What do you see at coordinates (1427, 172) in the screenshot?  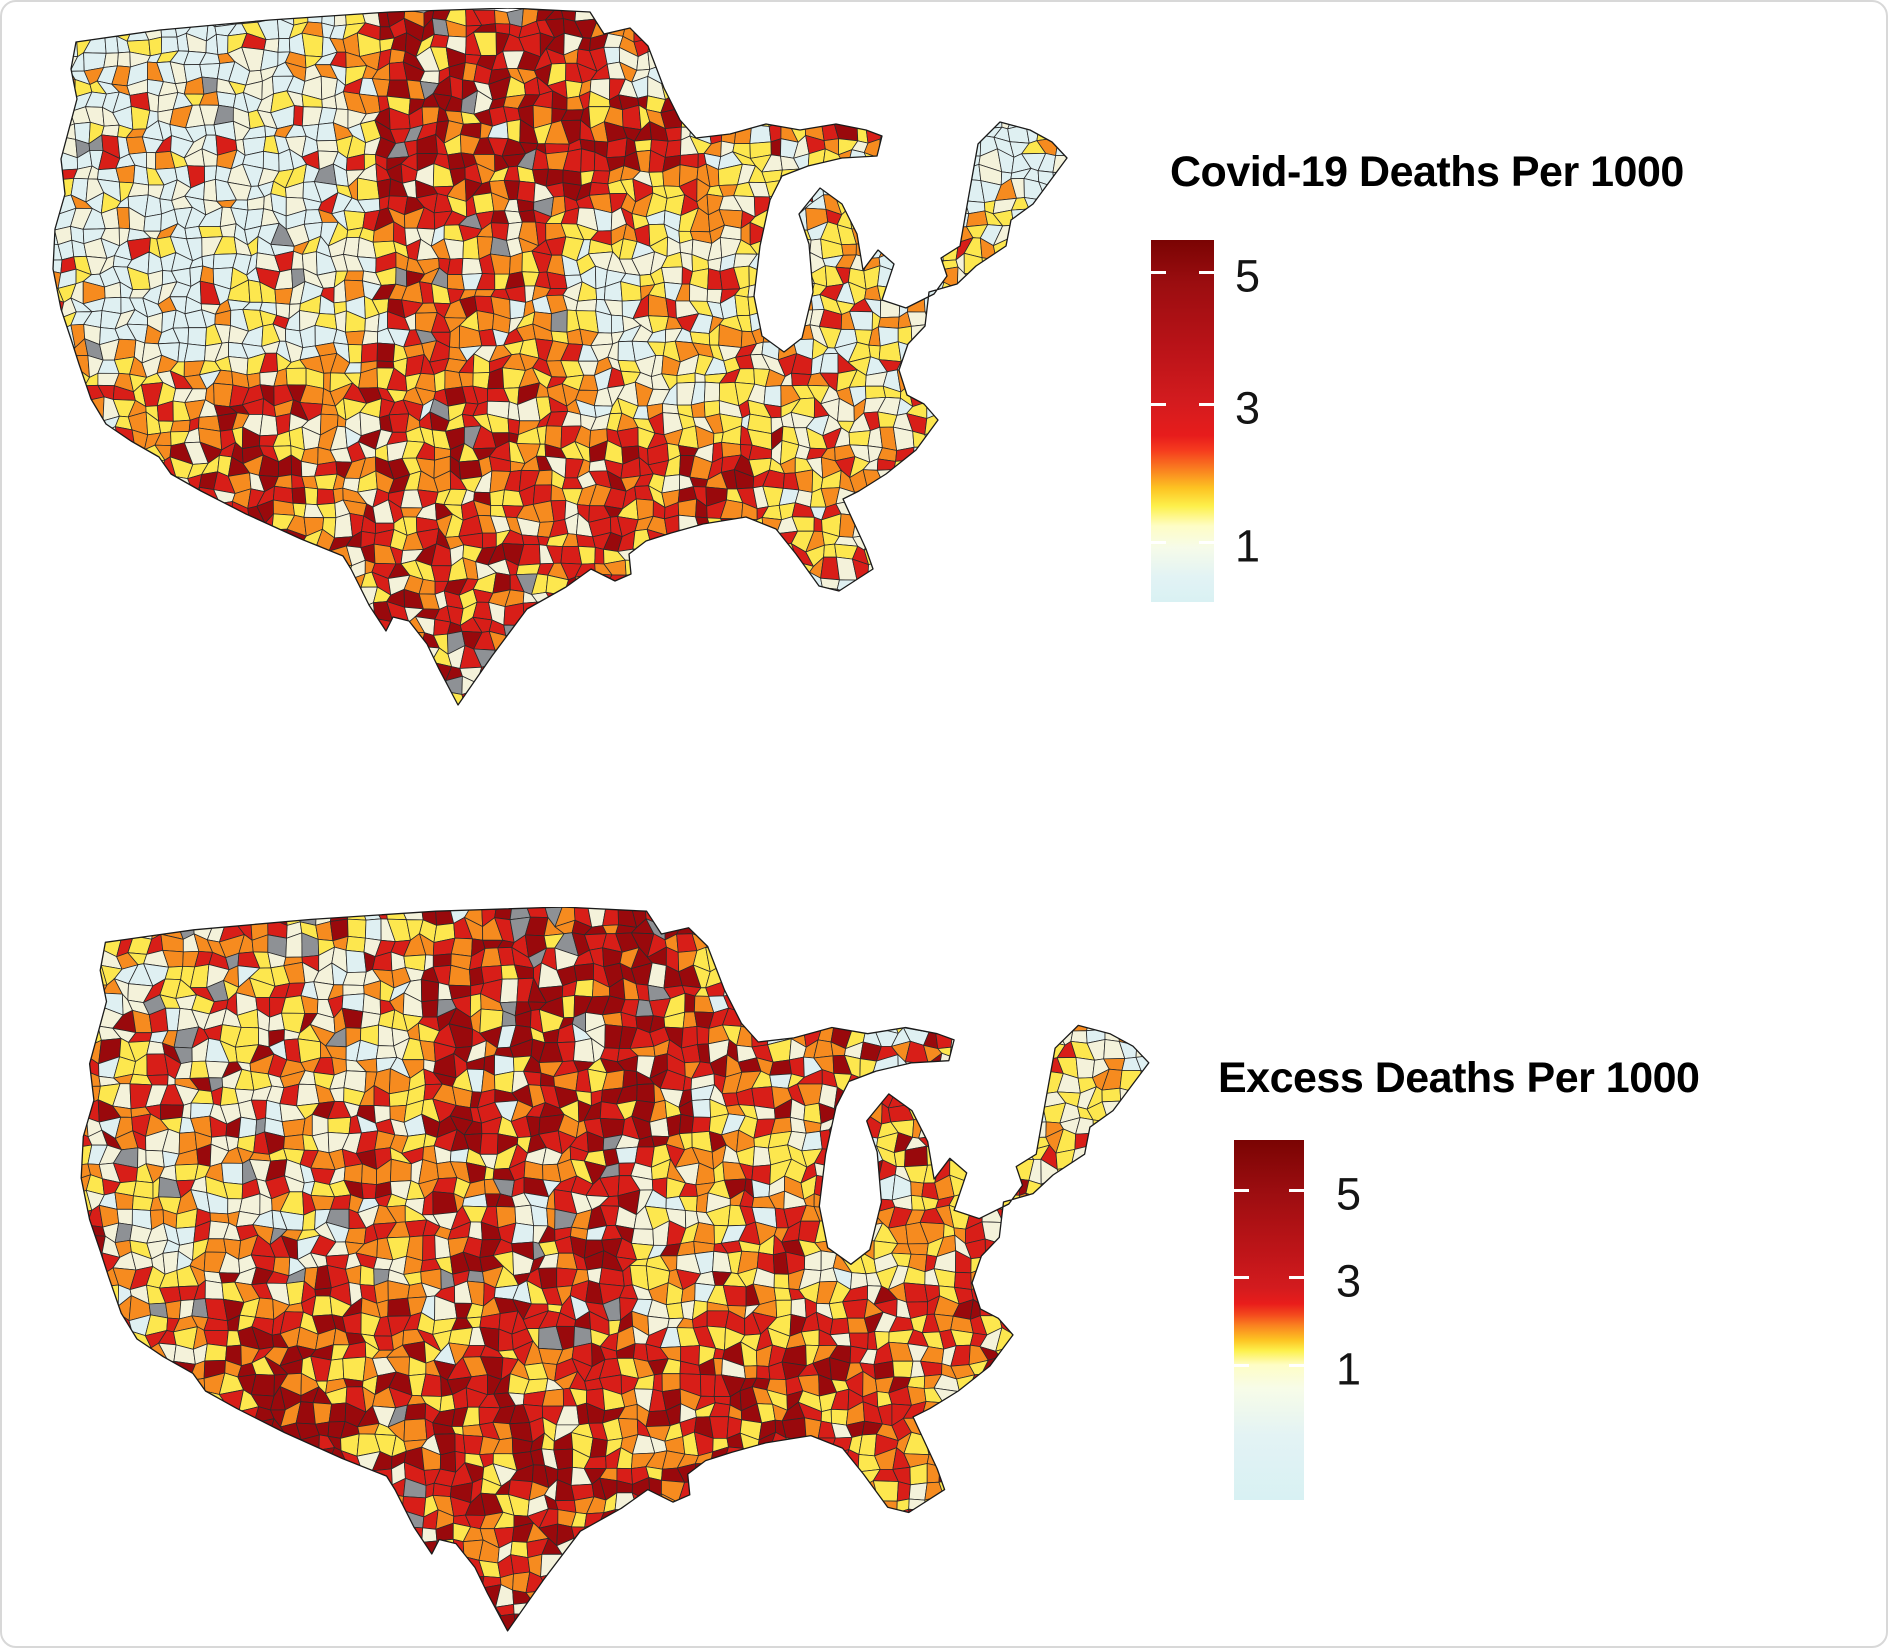 I see `covid-legend-title: Covid-19 Deaths Per 1000` at bounding box center [1427, 172].